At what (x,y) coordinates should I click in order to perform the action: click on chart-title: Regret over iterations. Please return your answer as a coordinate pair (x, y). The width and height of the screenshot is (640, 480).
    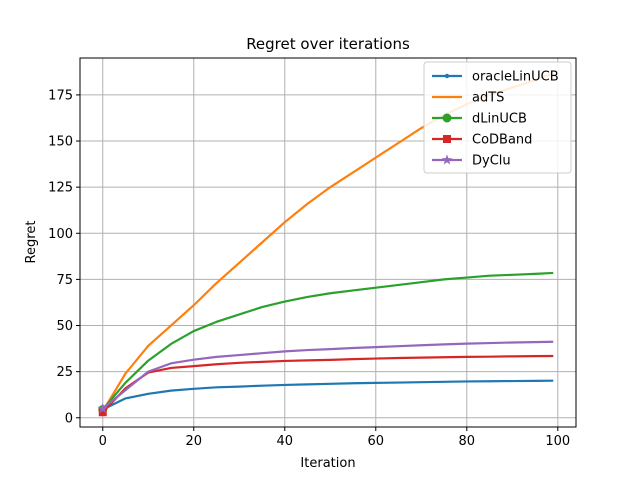
    Looking at the image, I should click on (328, 44).